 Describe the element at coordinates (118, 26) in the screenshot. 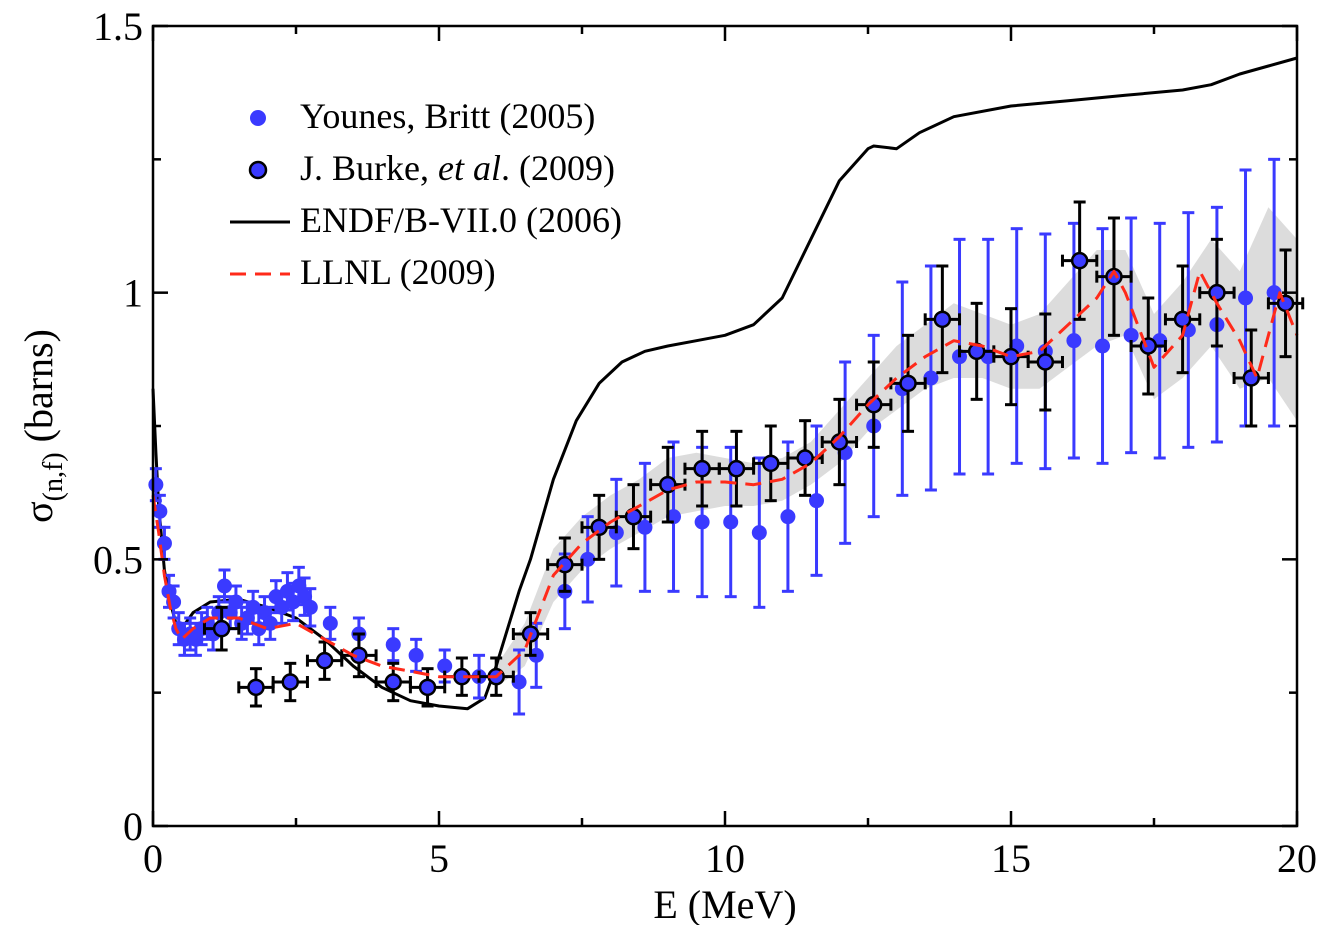

I see `y-tick-label: 1.5` at that location.